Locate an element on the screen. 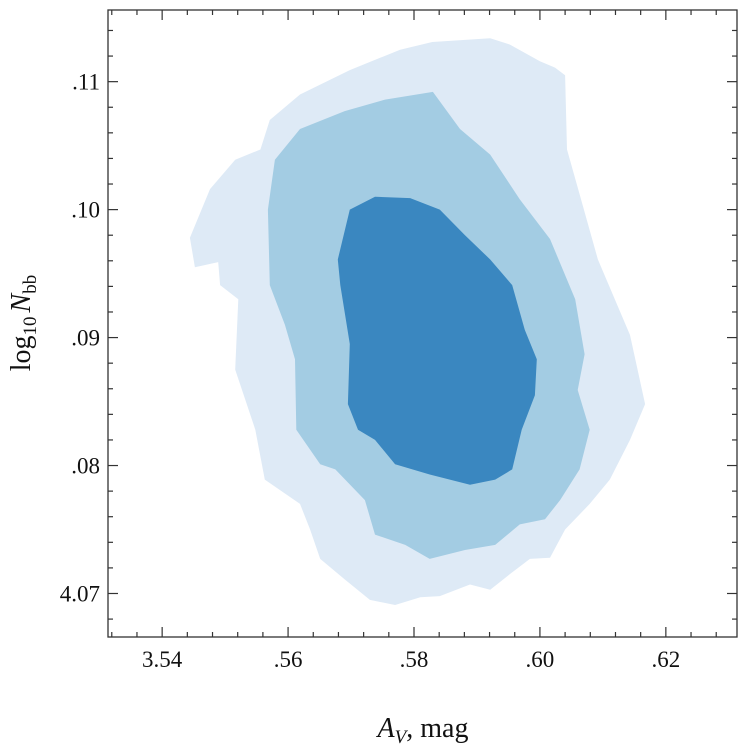 This screenshot has height=747, width=747. x-label-unit: , mag is located at coordinates (437, 728).